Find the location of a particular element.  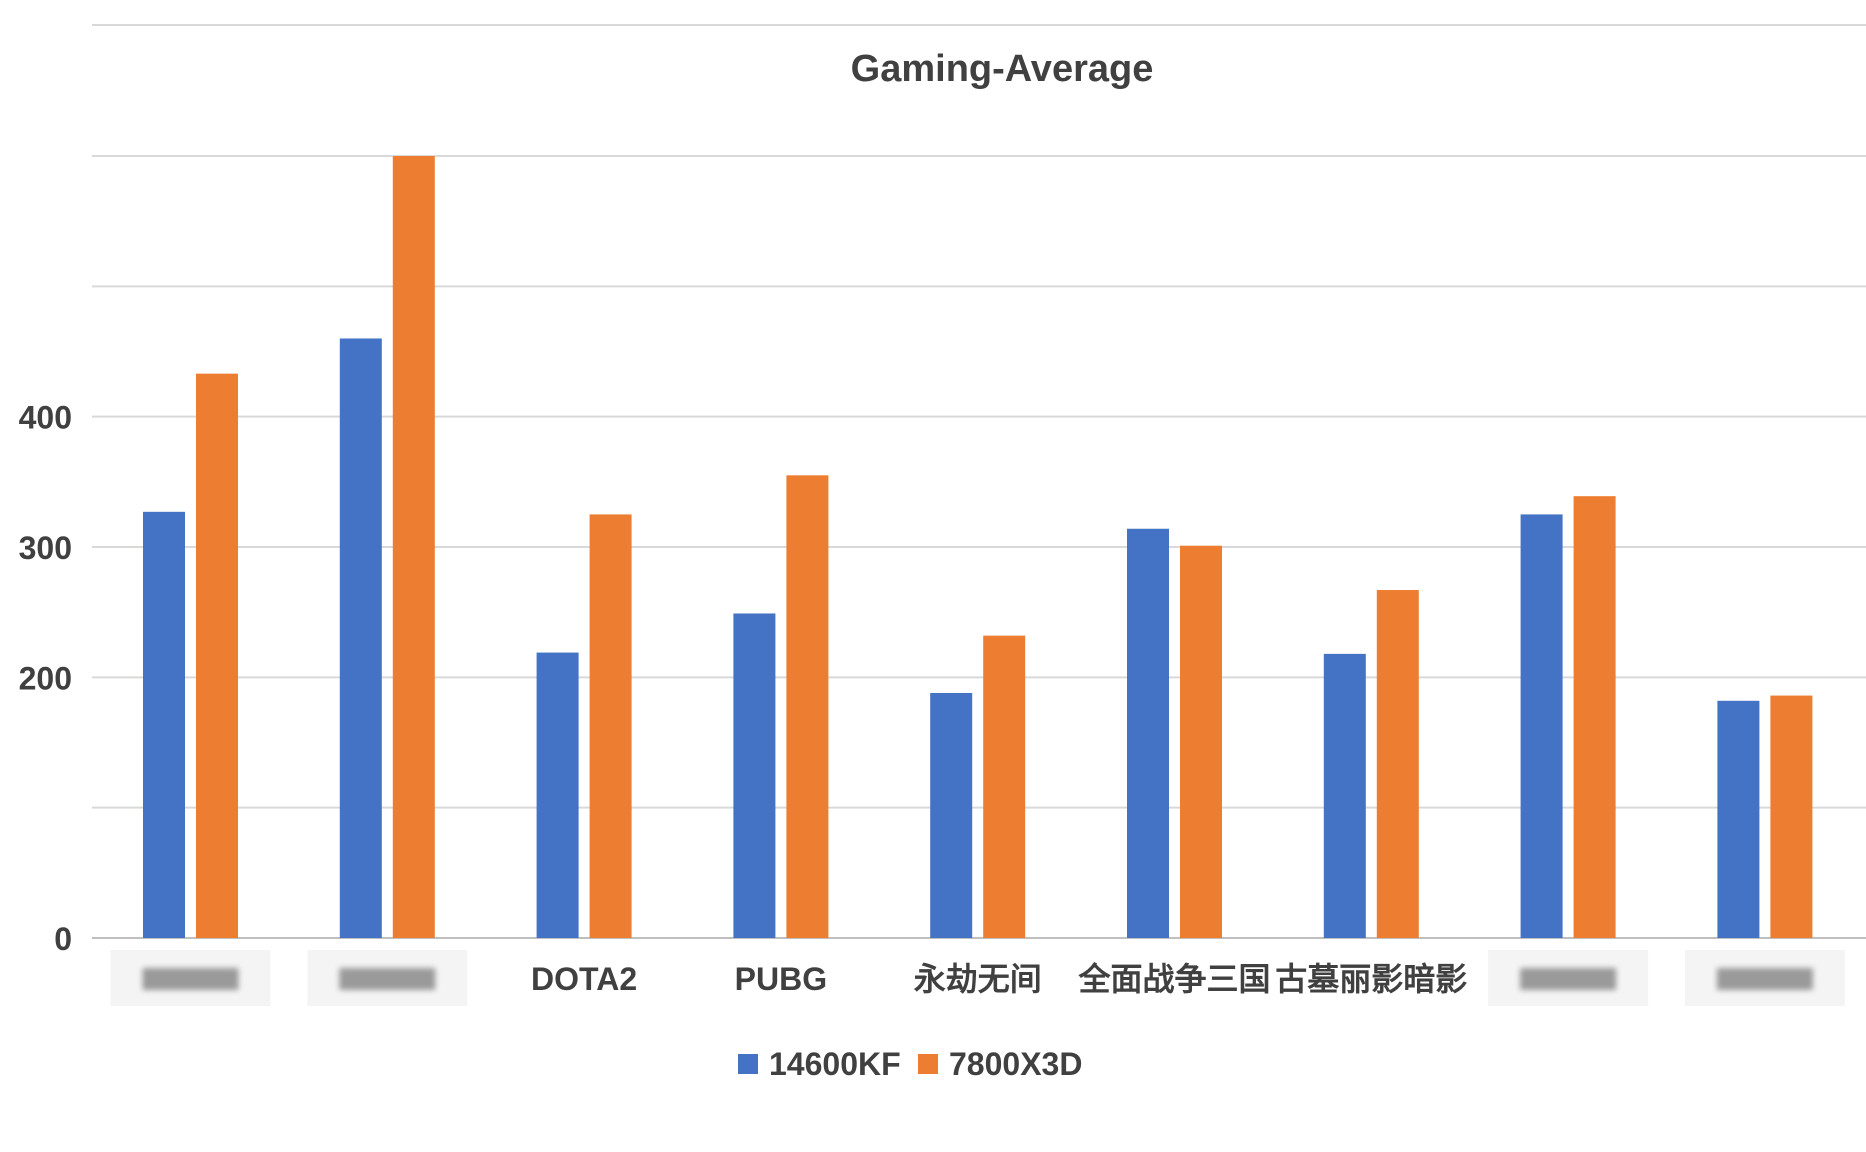

legend-label: 7800X3D is located at coordinates (1015, 1064).